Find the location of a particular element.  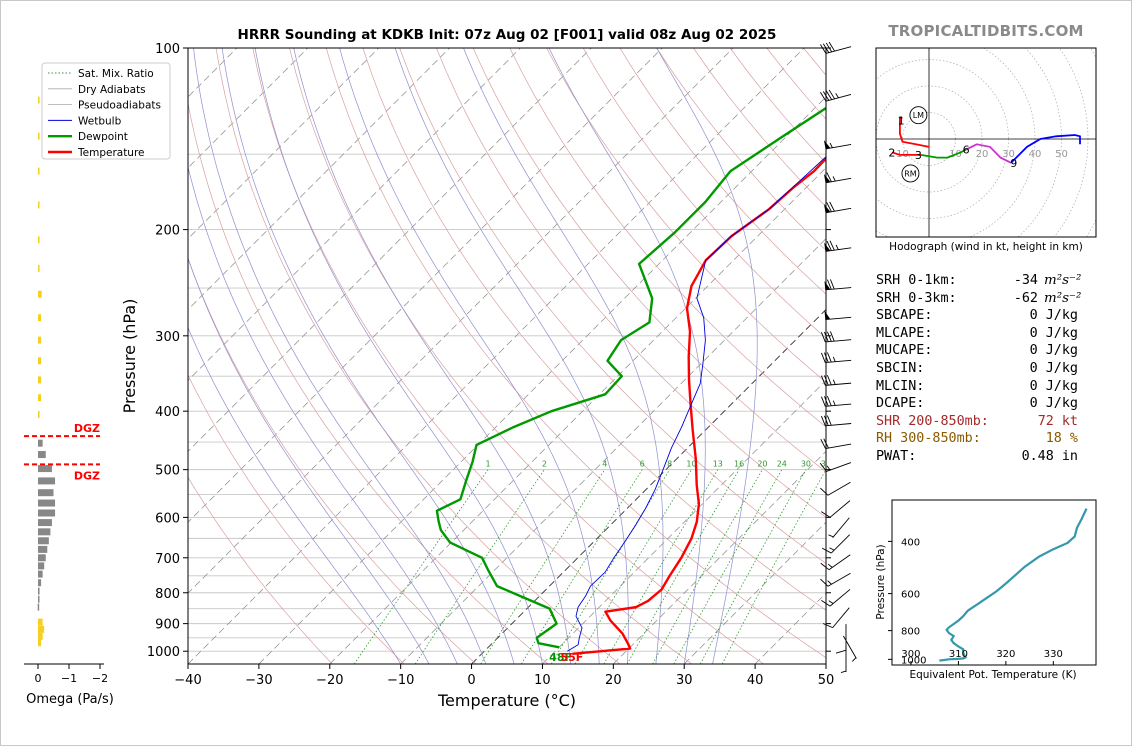

stat-label: MLCAPE: is located at coordinates (904, 333).